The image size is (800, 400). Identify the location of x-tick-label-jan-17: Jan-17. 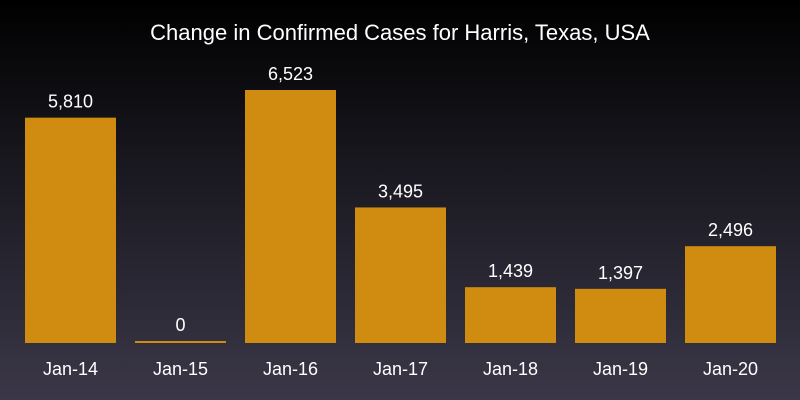
(400, 369).